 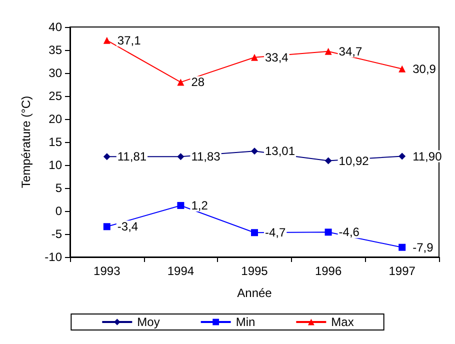 What do you see at coordinates (280, 151) in the screenshot?
I see `data-label: 13,01` at bounding box center [280, 151].